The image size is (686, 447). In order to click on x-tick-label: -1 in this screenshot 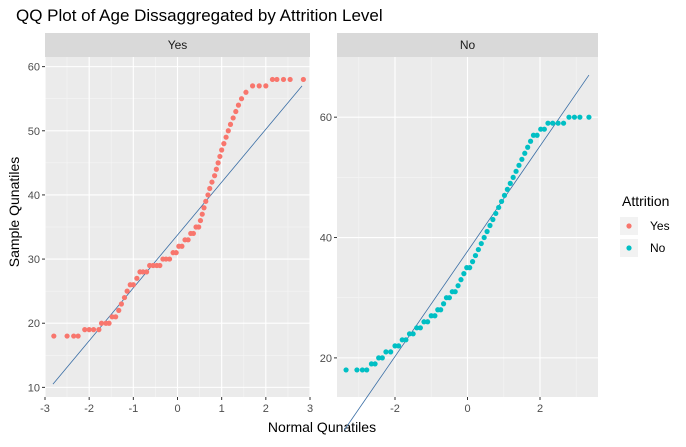, I will do `click(133, 409)`.